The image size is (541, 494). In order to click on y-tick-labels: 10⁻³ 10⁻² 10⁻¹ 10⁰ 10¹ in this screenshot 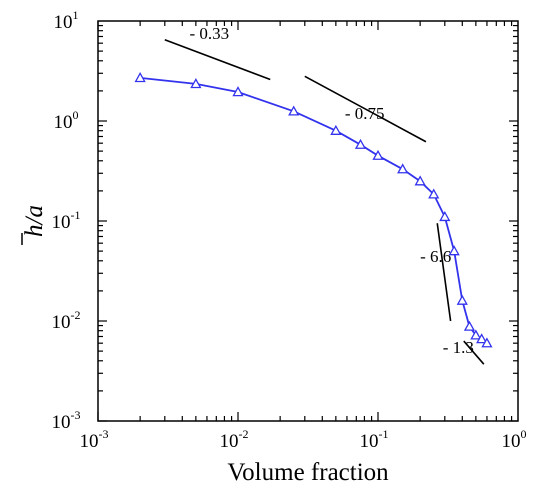, I will do `click(66, 220)`.